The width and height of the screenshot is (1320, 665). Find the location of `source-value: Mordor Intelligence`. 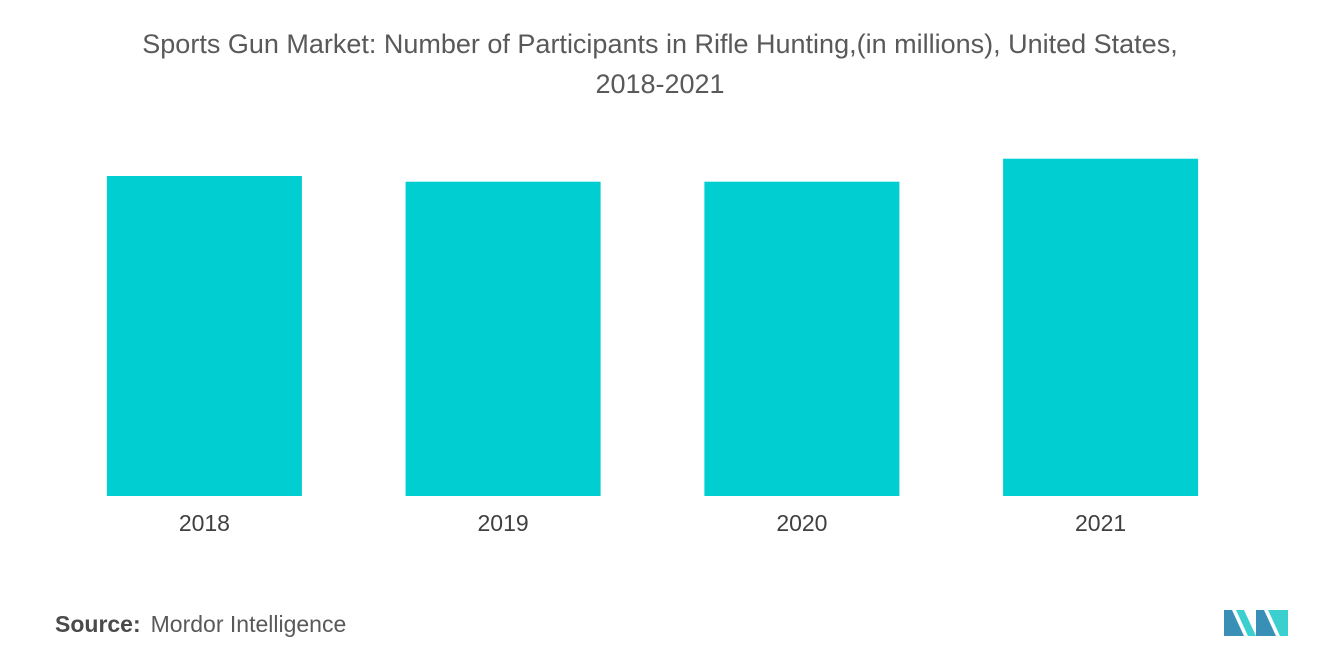

source-value: Mordor Intelligence is located at coordinates (248, 624).